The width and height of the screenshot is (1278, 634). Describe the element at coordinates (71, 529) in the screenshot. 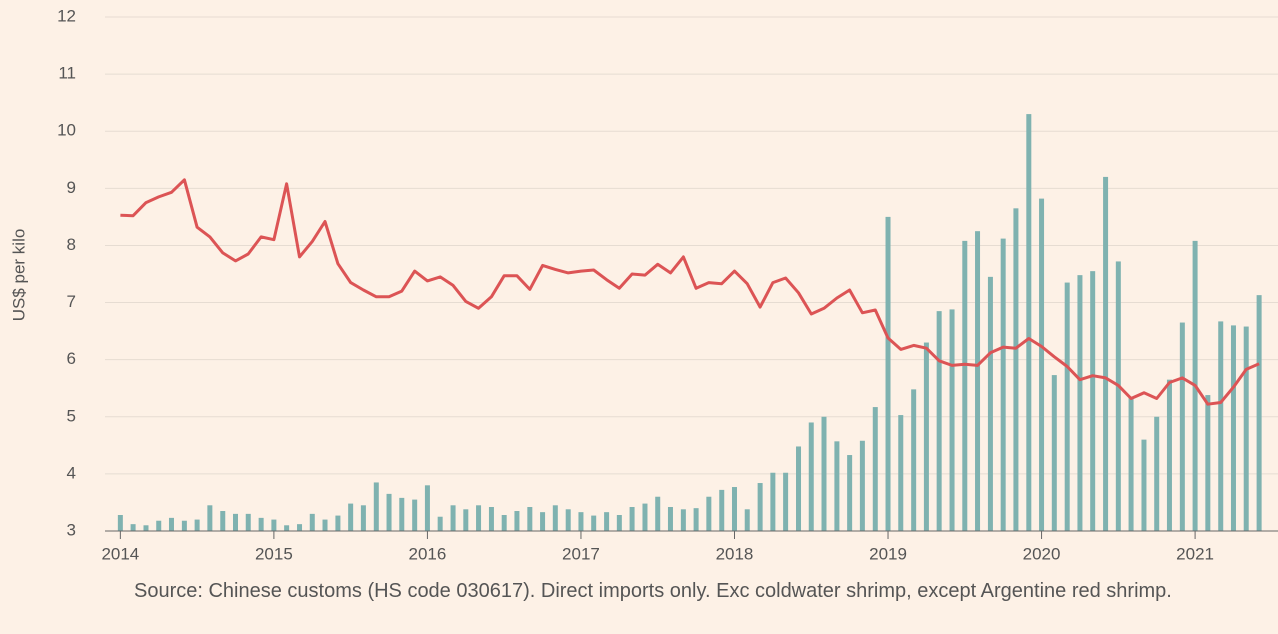

I see `y-tick-label: 3` at that location.